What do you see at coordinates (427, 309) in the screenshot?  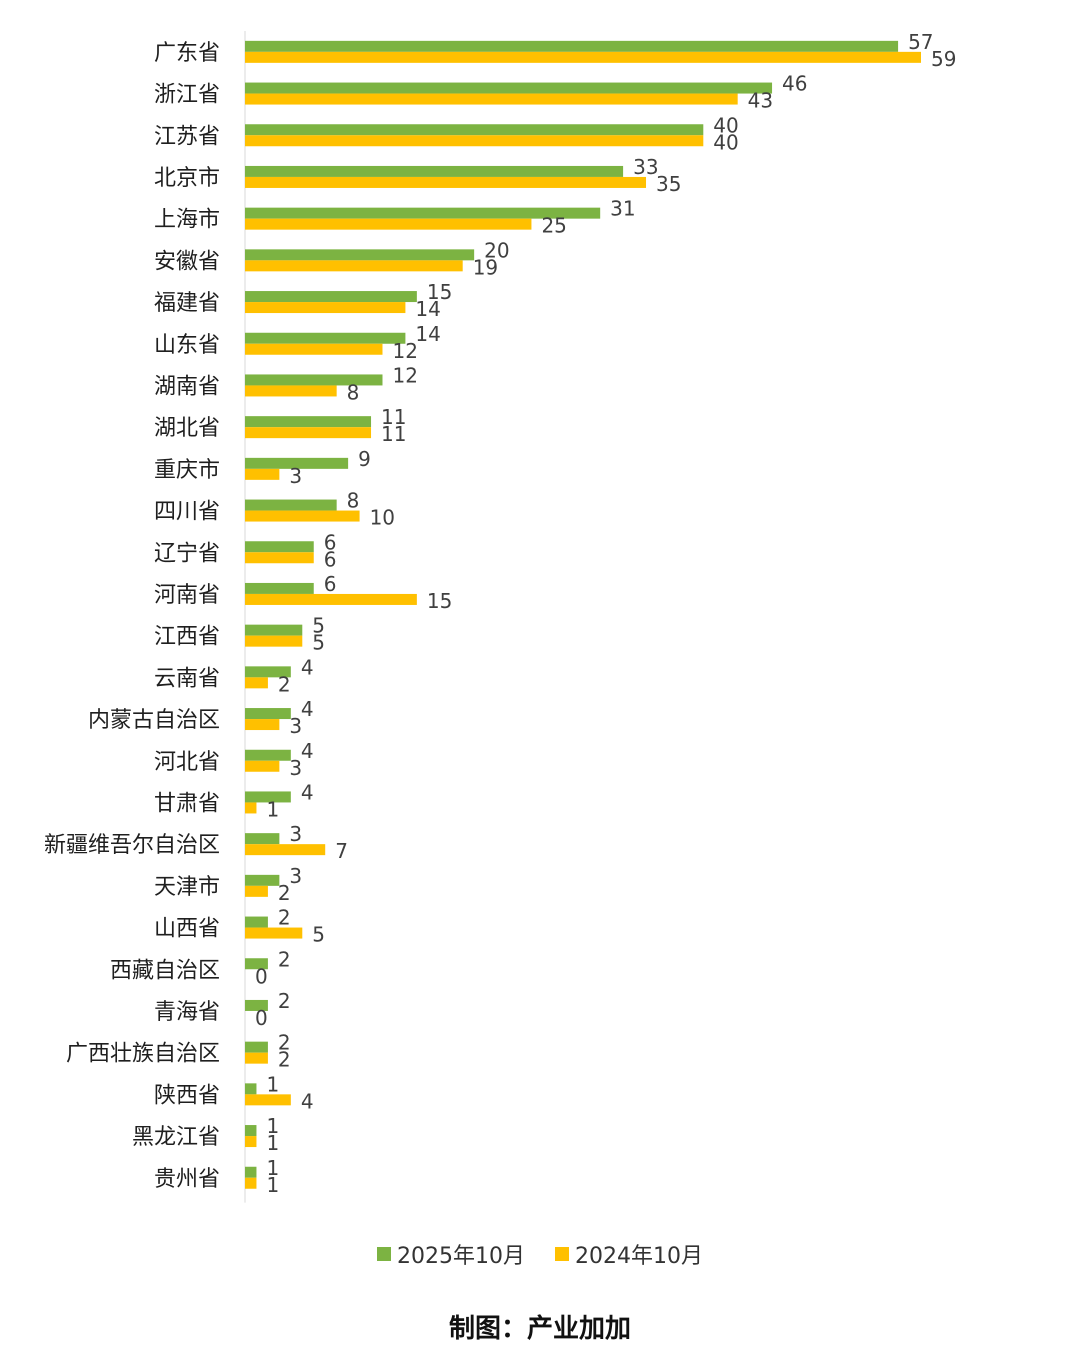 I see `data-label-series-1-6: 14` at bounding box center [427, 309].